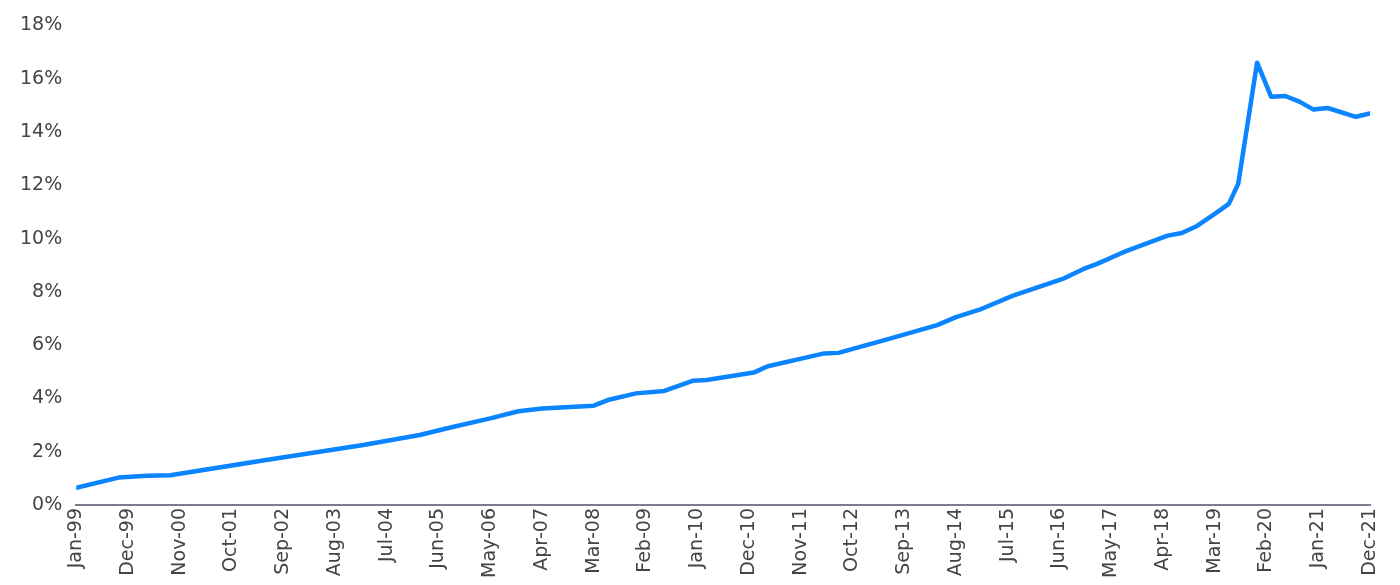 Image resolution: width=1400 pixels, height=585 pixels. What do you see at coordinates (695, 539) in the screenshot?
I see `x-tick-label: Jan-10` at bounding box center [695, 539].